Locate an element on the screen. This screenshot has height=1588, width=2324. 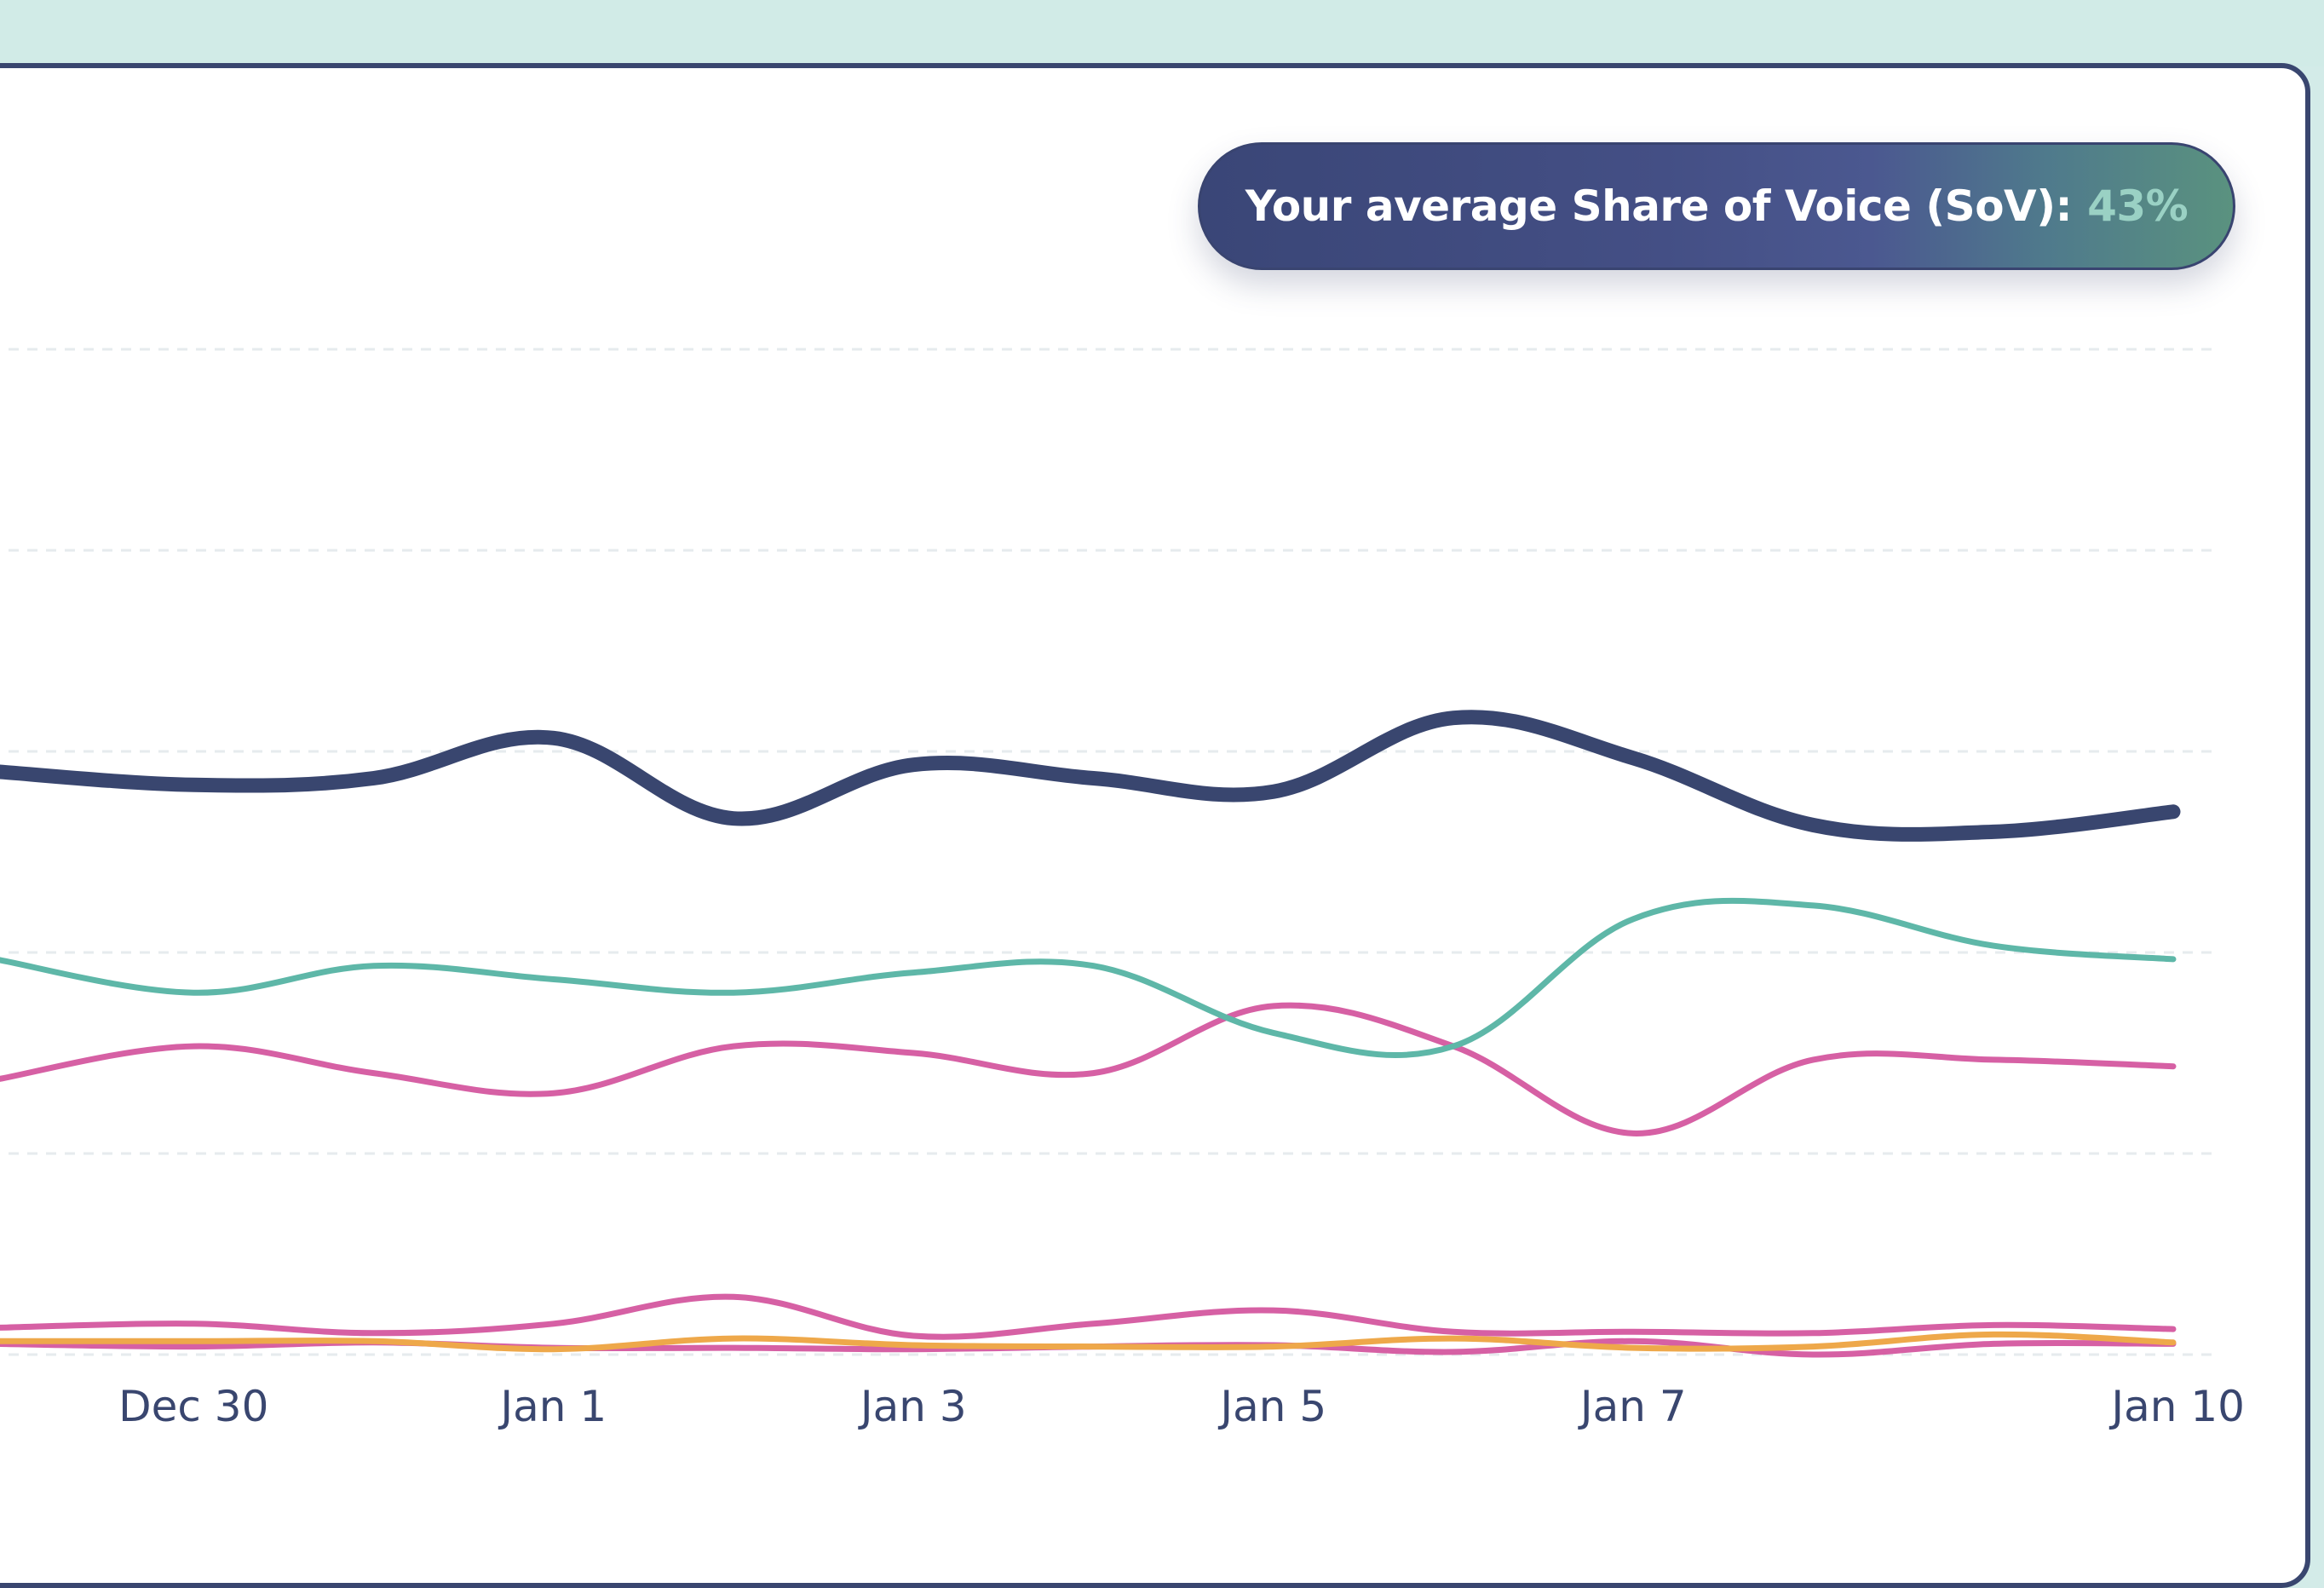
sov-summary-value: 43% is located at coordinates (2138, 206).